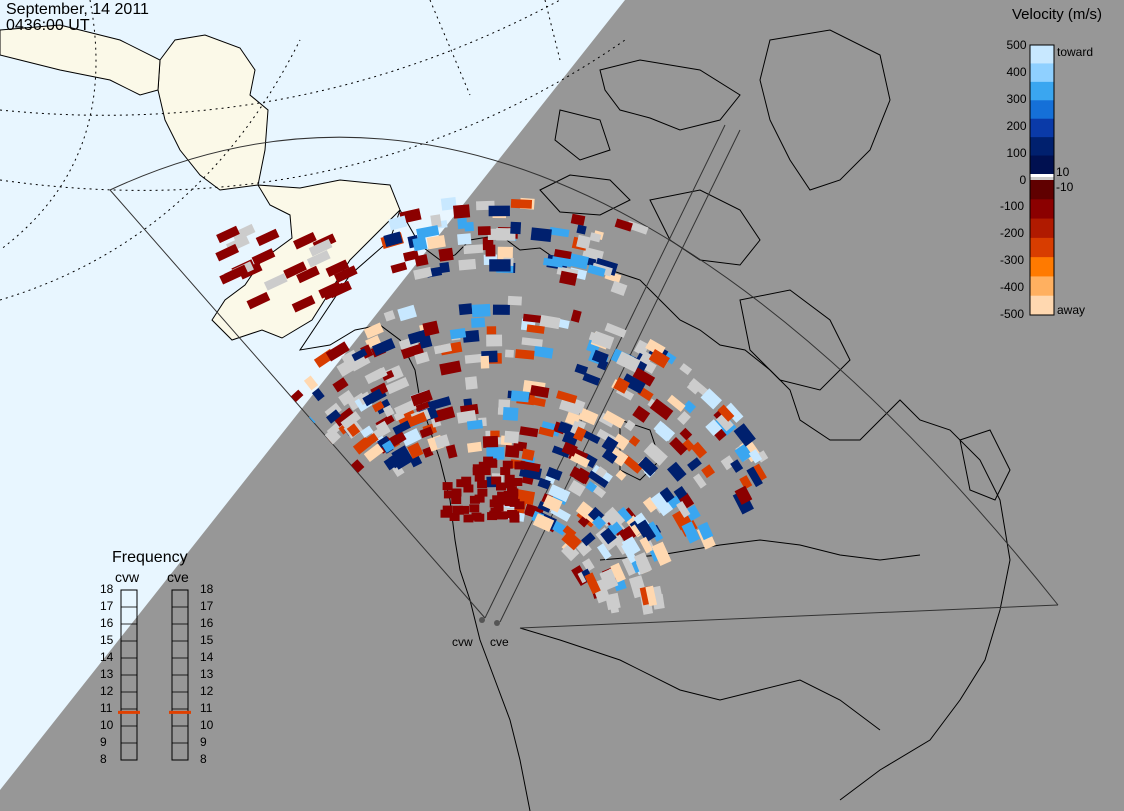 This screenshot has width=1124, height=811. What do you see at coordinates (1042, 175) in the screenshot?
I see `colorbar-zero-segment` at bounding box center [1042, 175].